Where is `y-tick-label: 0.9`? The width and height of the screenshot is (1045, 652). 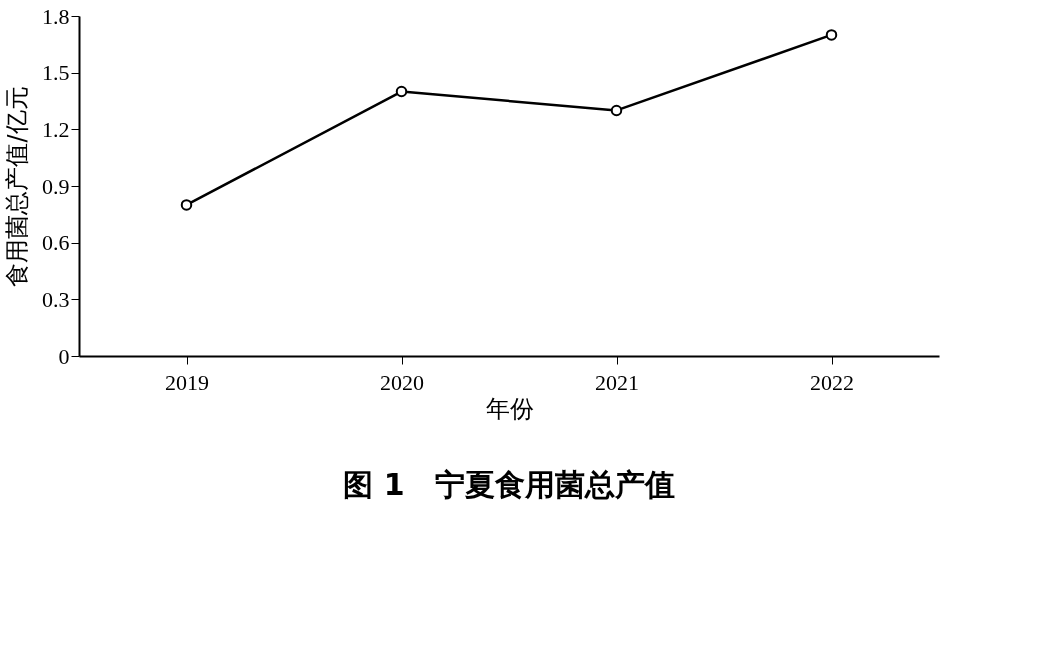
y-tick-label: 0.9 is located at coordinates (56, 186).